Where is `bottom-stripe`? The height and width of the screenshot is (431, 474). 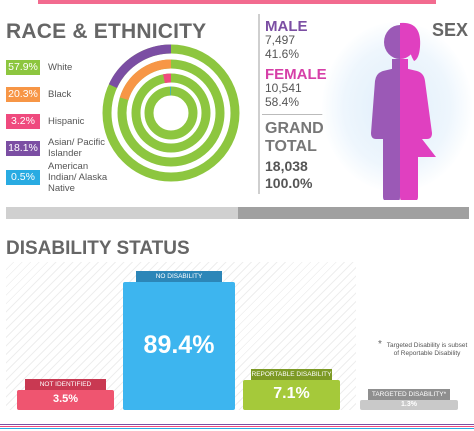 bottom-stripe is located at coordinates (237, 427).